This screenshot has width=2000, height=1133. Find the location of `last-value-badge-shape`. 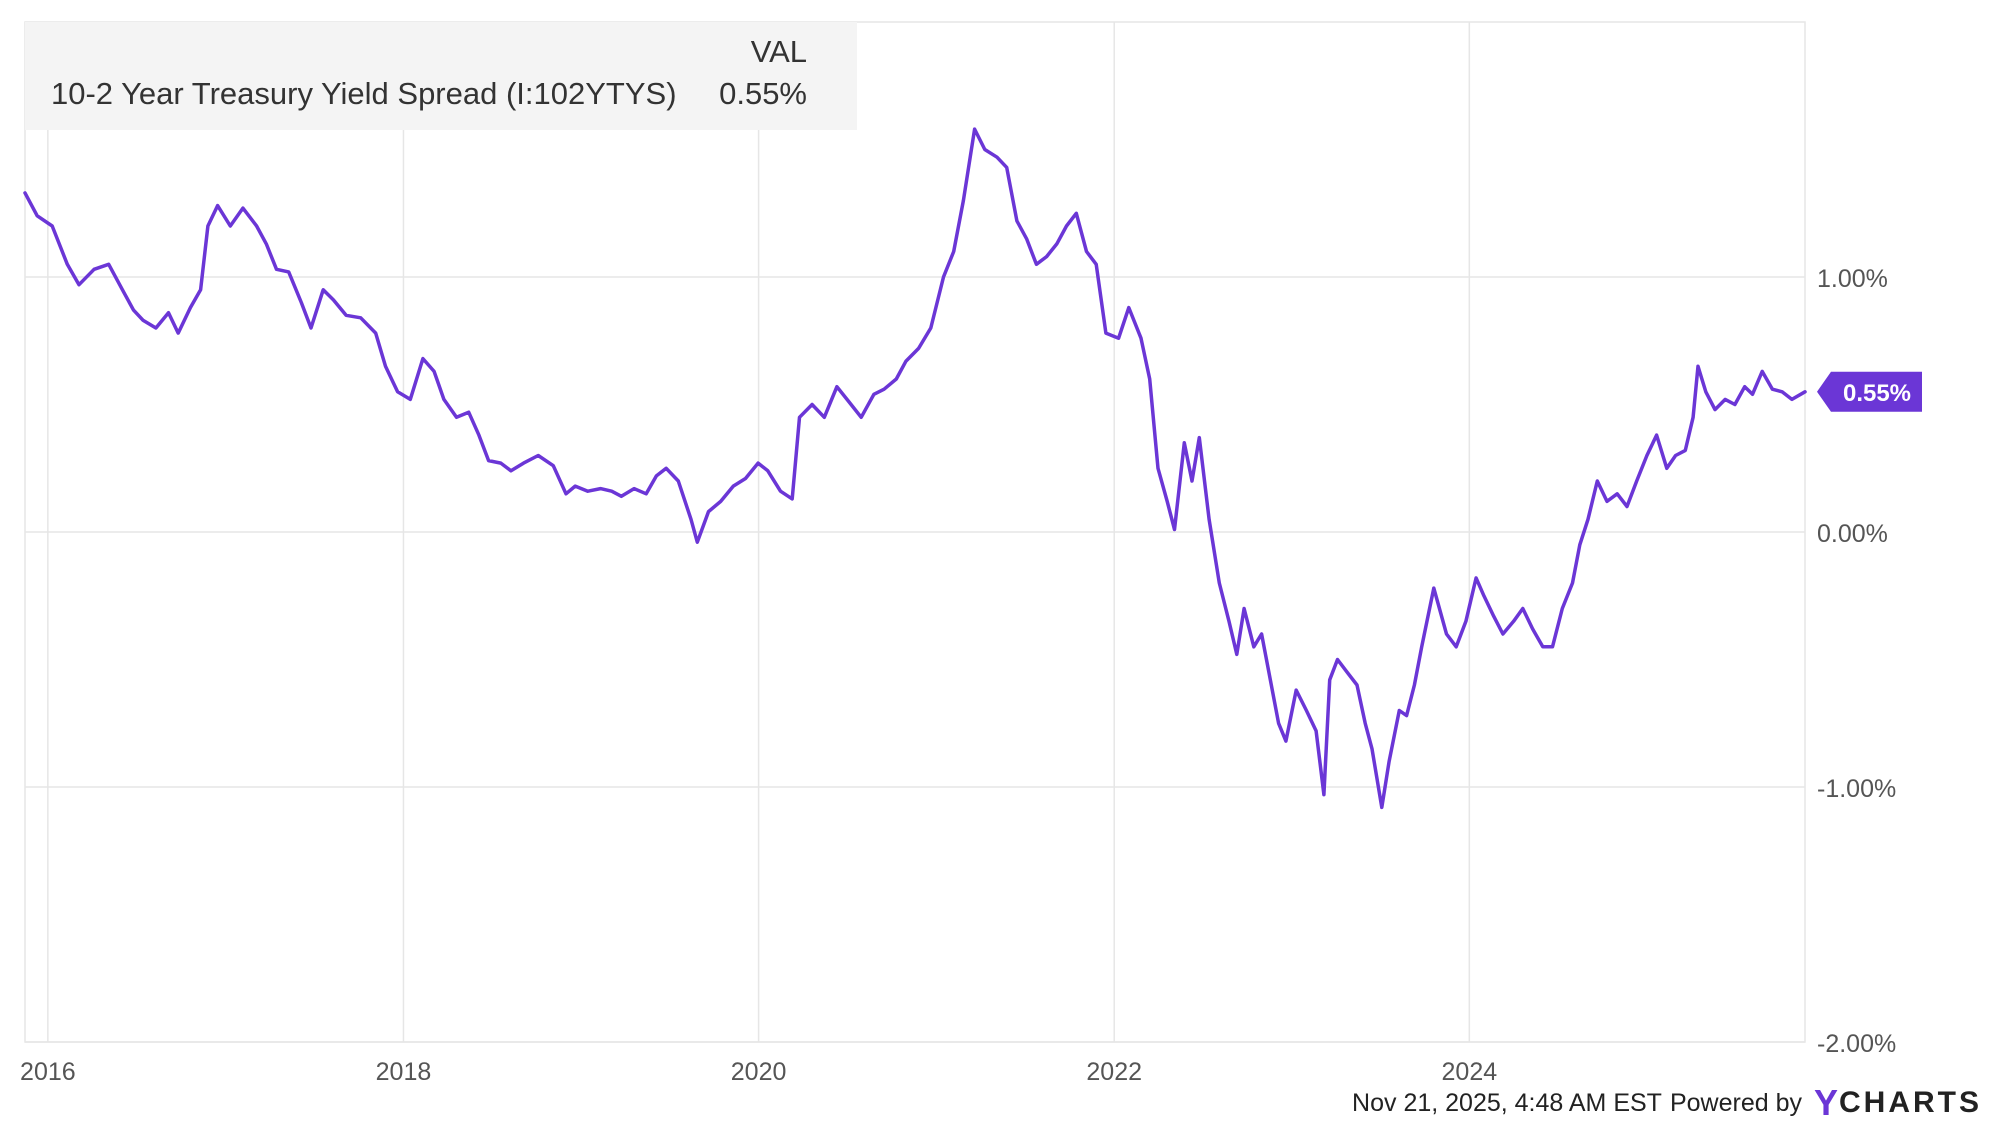

last-value-badge-shape is located at coordinates (1869, 391).